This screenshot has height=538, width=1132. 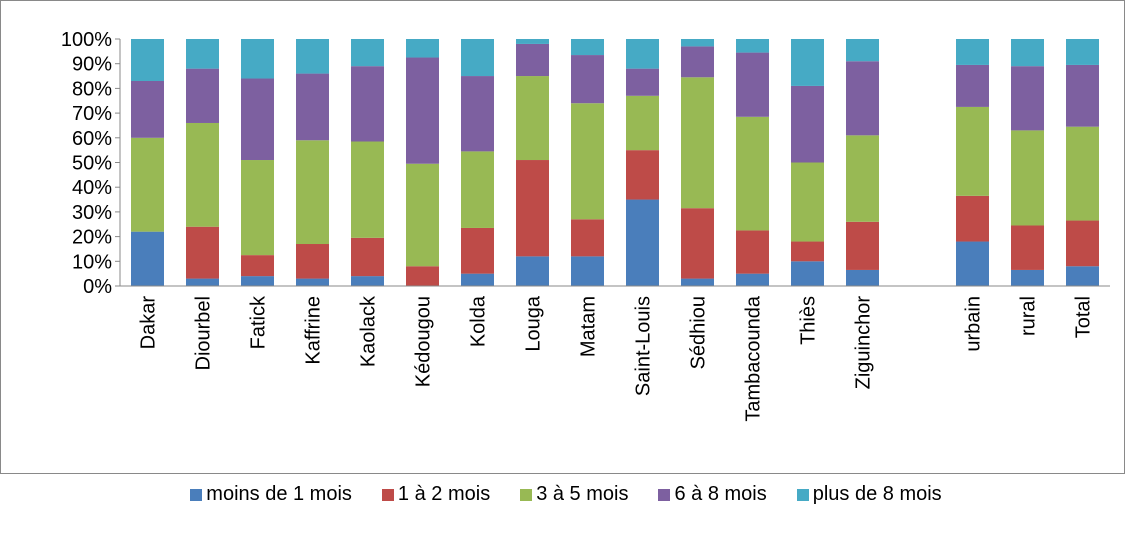 What do you see at coordinates (864, 343) in the screenshot?
I see `x-tick-label: Ziguinchor` at bounding box center [864, 343].